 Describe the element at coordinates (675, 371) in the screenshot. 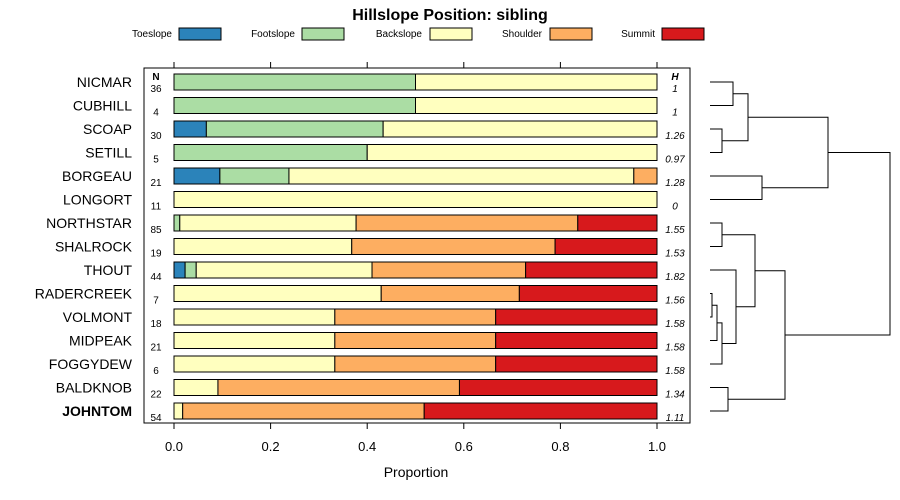

I see `h-value-foggydew: 1.58` at that location.